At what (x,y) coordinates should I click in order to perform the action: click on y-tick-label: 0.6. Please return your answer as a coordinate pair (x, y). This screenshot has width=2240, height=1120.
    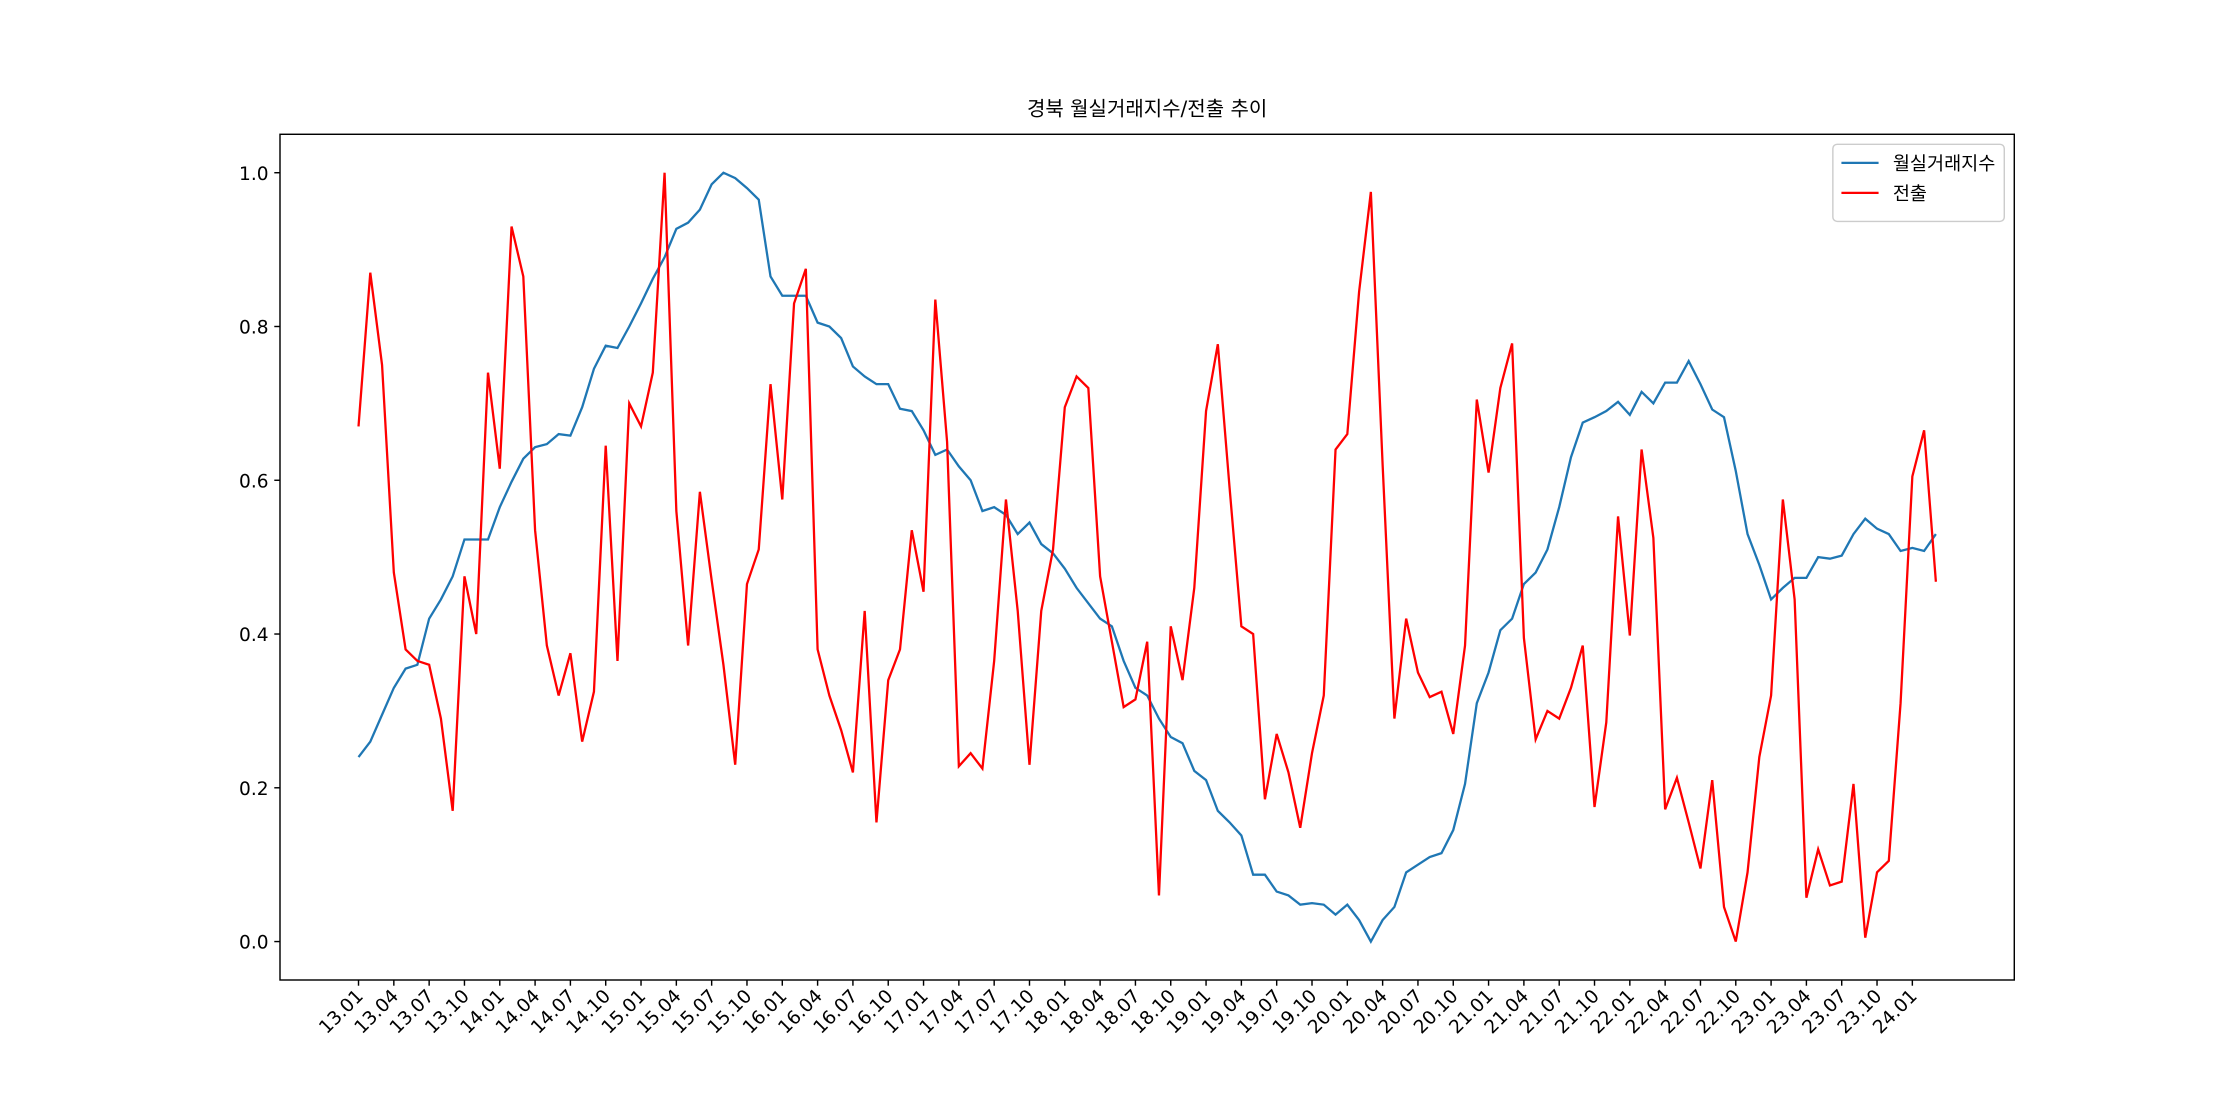
    Looking at the image, I should click on (254, 481).